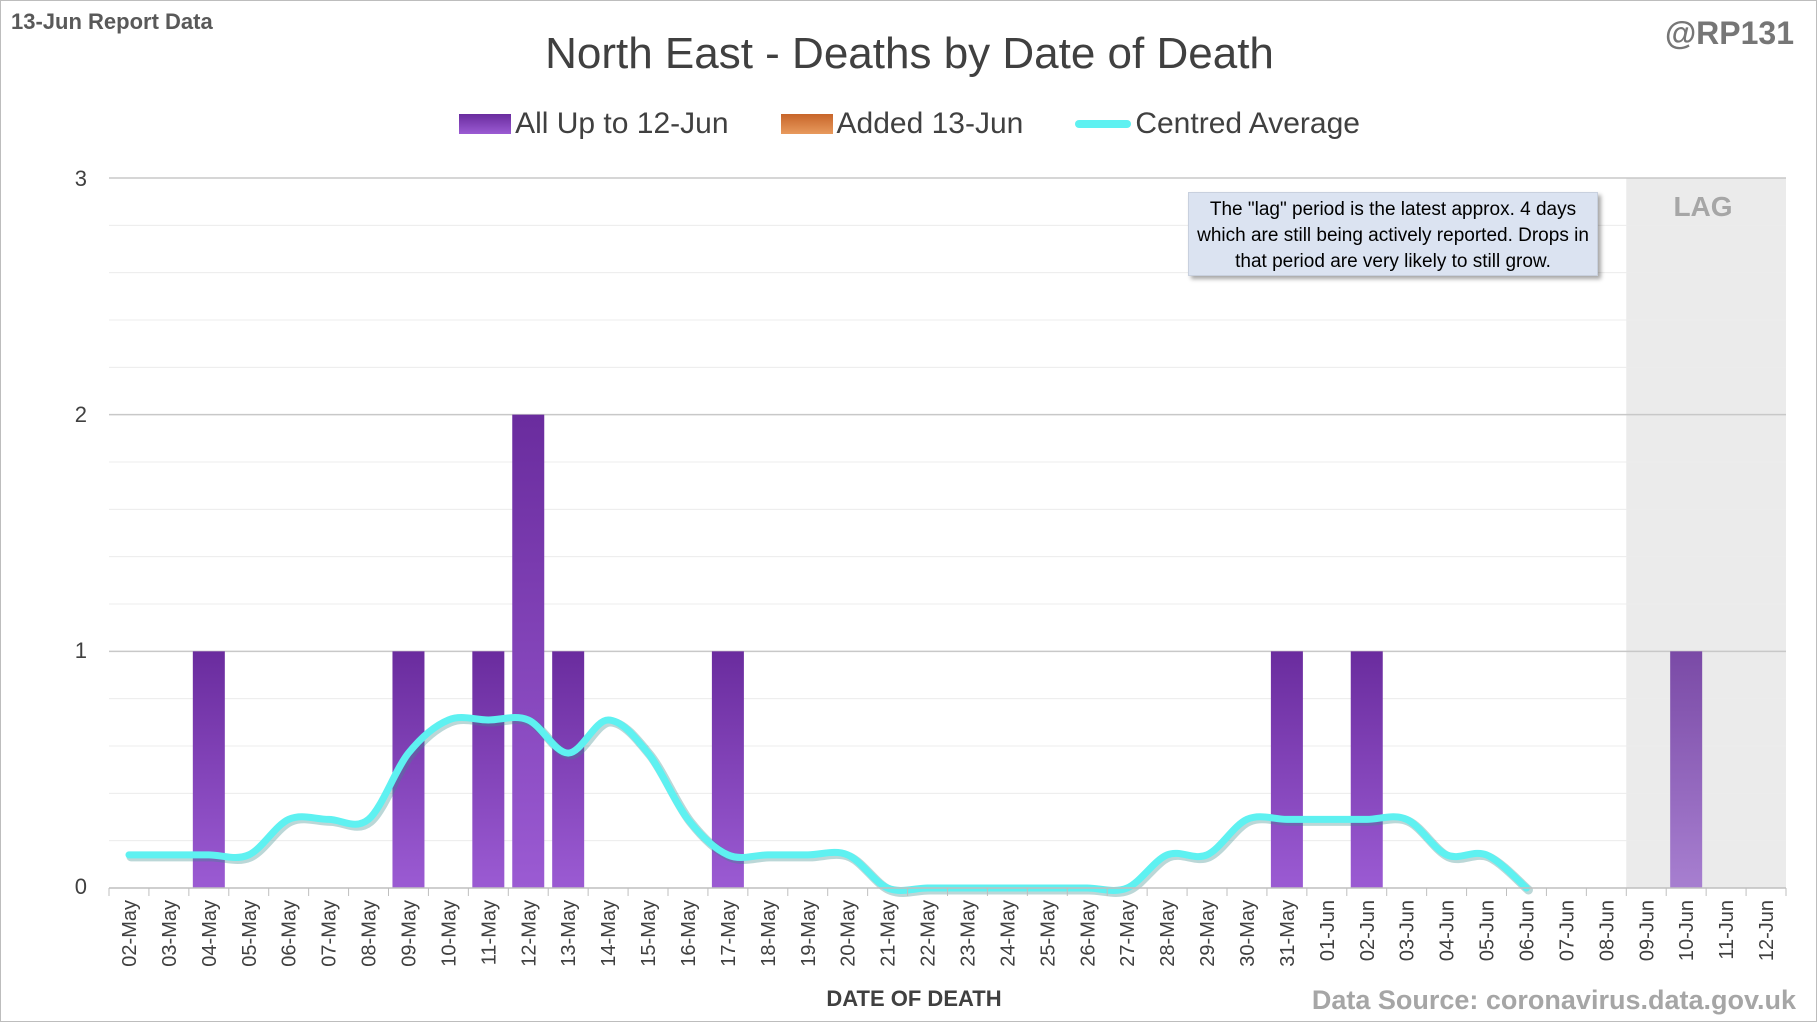 This screenshot has width=1817, height=1023. Describe the element at coordinates (1328, 930) in the screenshot. I see `x-tick-label: 01-Jun` at that location.